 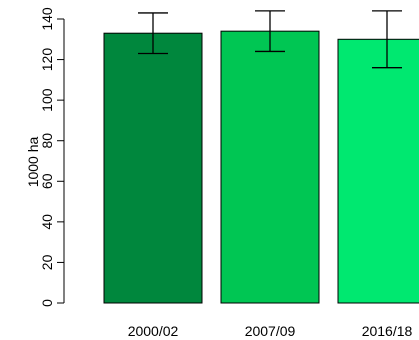 I want to click on x-axis-labels: 2000/02 2007/09 2016/18, so click(x=270, y=331).